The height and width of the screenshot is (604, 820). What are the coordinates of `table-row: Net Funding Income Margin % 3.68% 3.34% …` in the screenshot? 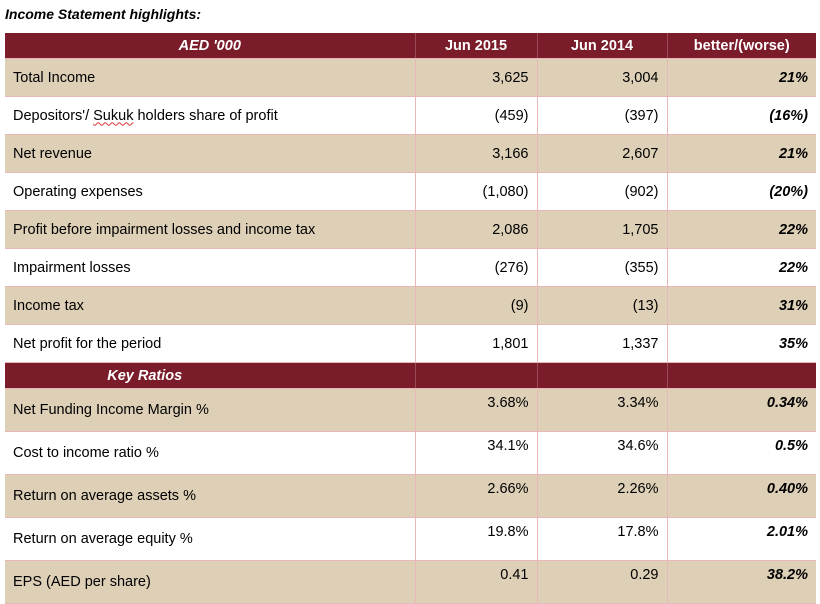 It's located at (410, 410).